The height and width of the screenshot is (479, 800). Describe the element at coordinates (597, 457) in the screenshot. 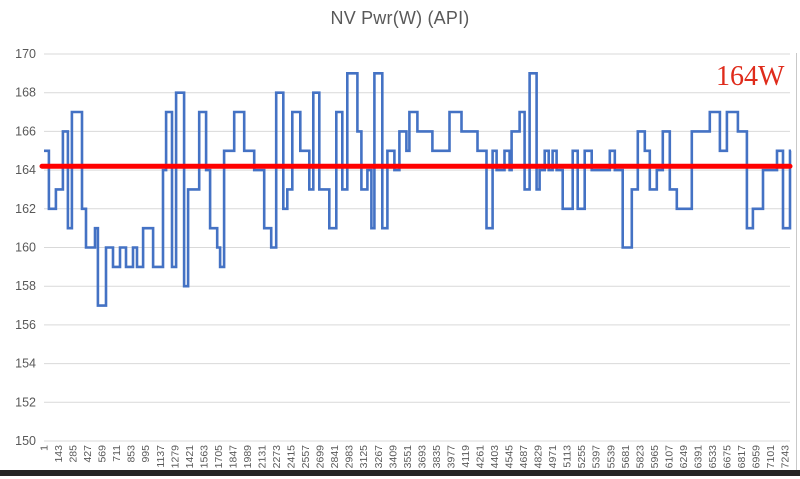

I see `x-tick-label: 5397` at that location.